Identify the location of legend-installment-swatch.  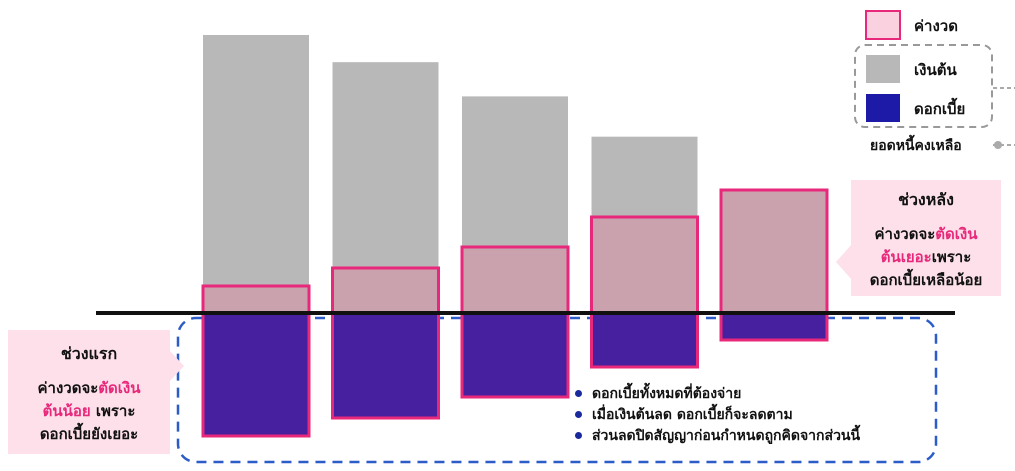
(883, 25).